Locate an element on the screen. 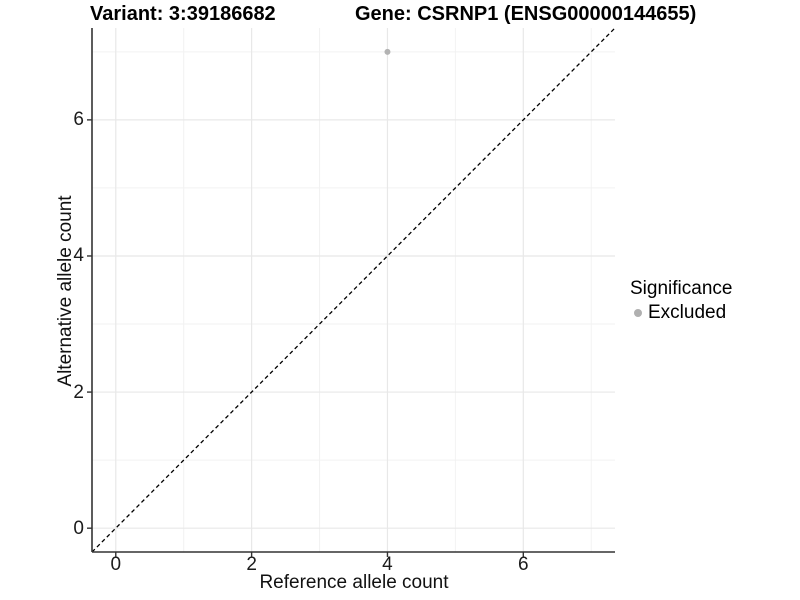 This screenshot has width=800, height=600. legend: Significance Excluded is located at coordinates (681, 300).